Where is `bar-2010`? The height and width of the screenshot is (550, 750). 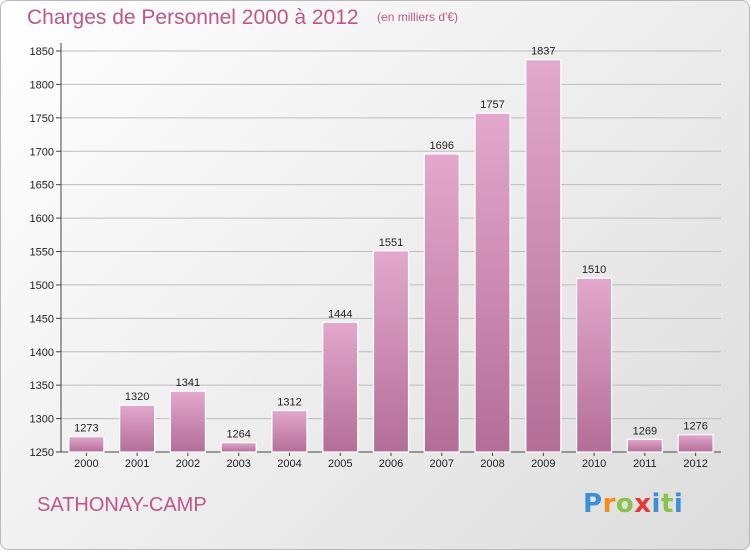
bar-2010 is located at coordinates (594, 365).